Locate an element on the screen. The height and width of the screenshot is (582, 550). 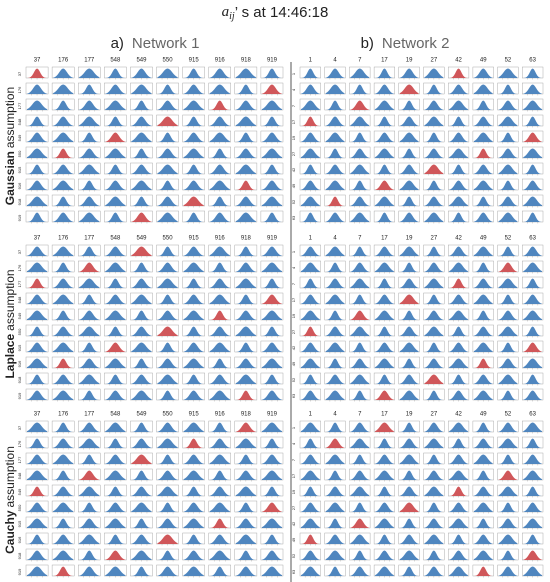
title-subscript: ij is located at coordinates (232, 16).